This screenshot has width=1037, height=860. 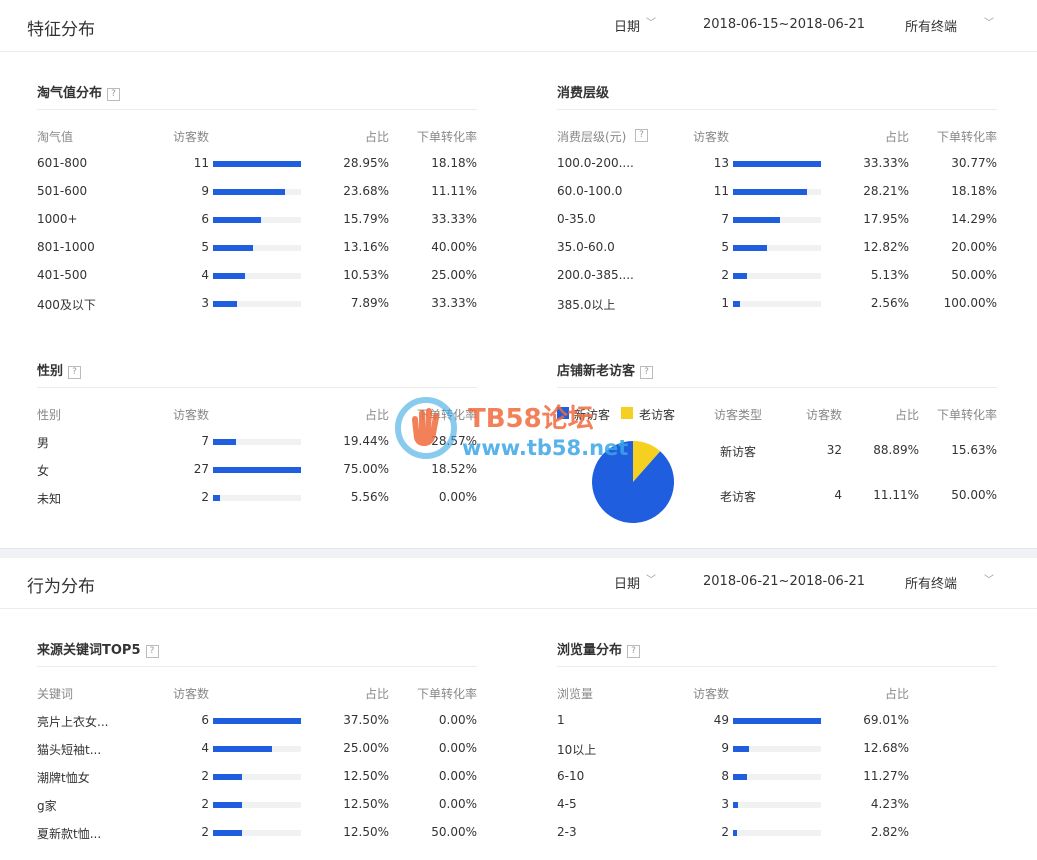 I want to click on date-range-picker: 2018-06-15~2018-06-21, so click(x=784, y=24).